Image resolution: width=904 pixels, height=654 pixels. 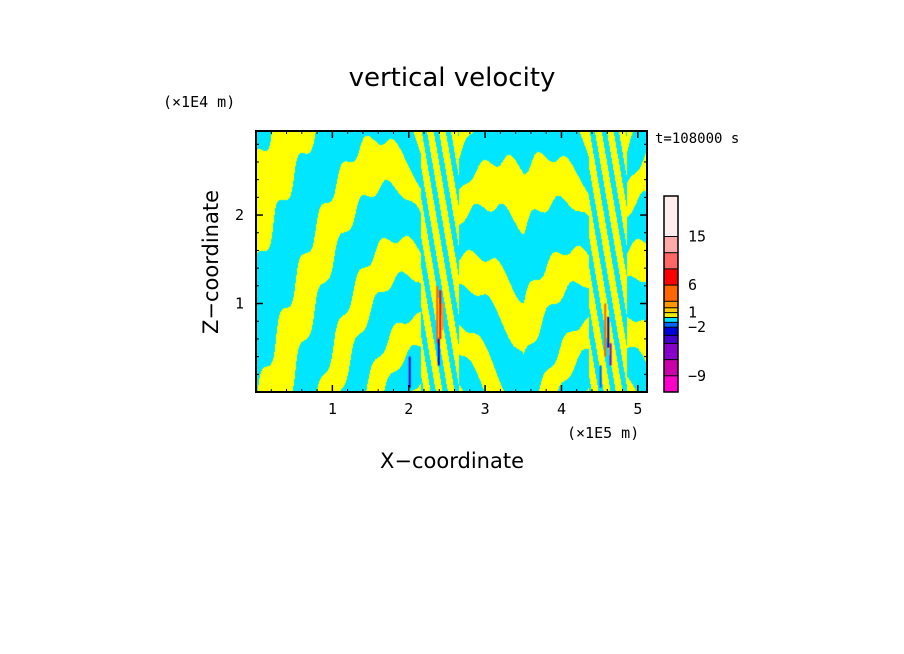 What do you see at coordinates (697, 139) in the screenshot?
I see `time-label: t=108000 s` at bounding box center [697, 139].